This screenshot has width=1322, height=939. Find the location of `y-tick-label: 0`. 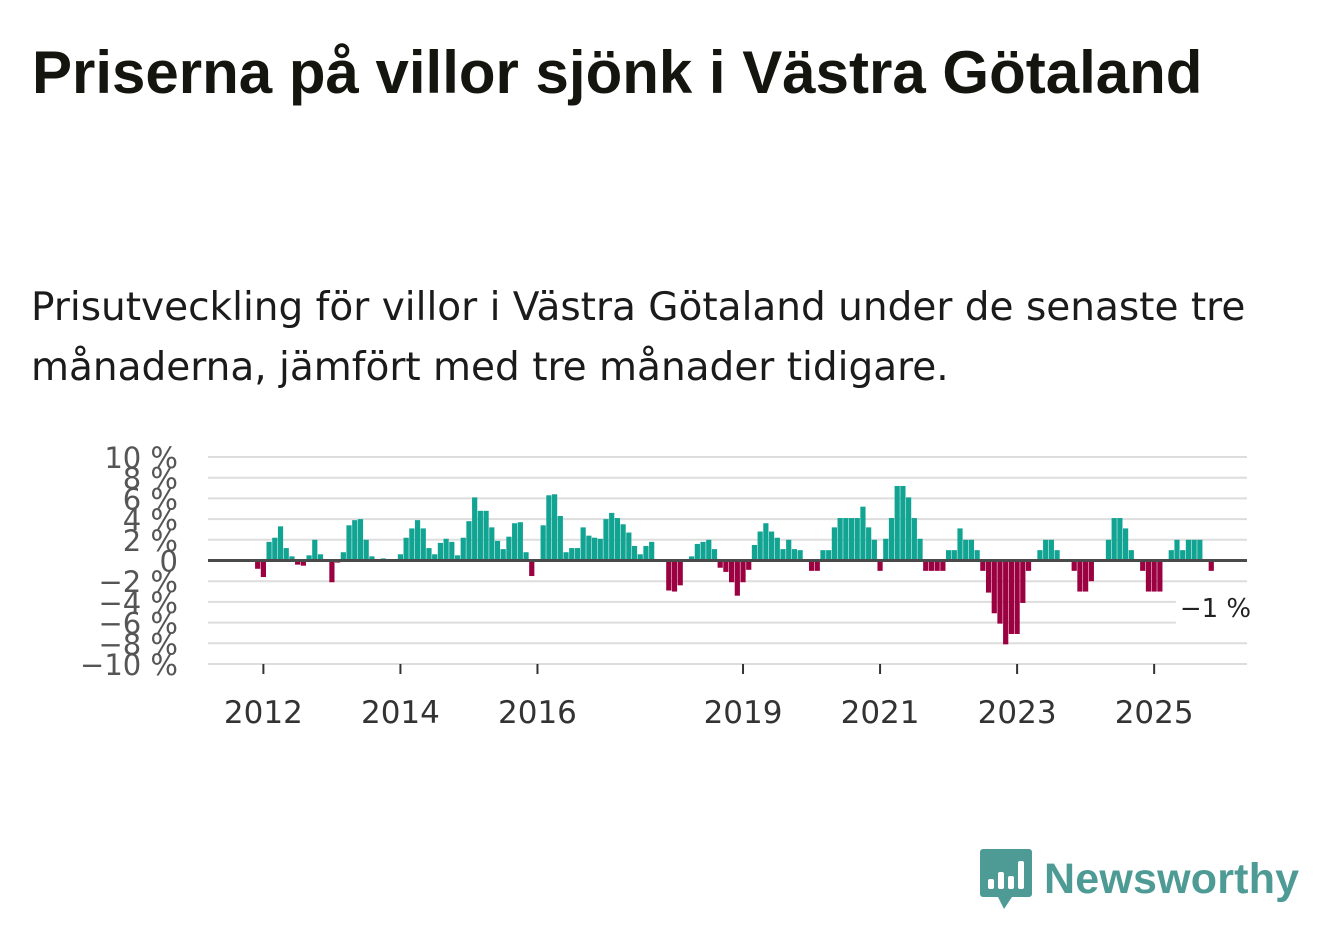

y-tick-label: 0 is located at coordinates (169, 562).